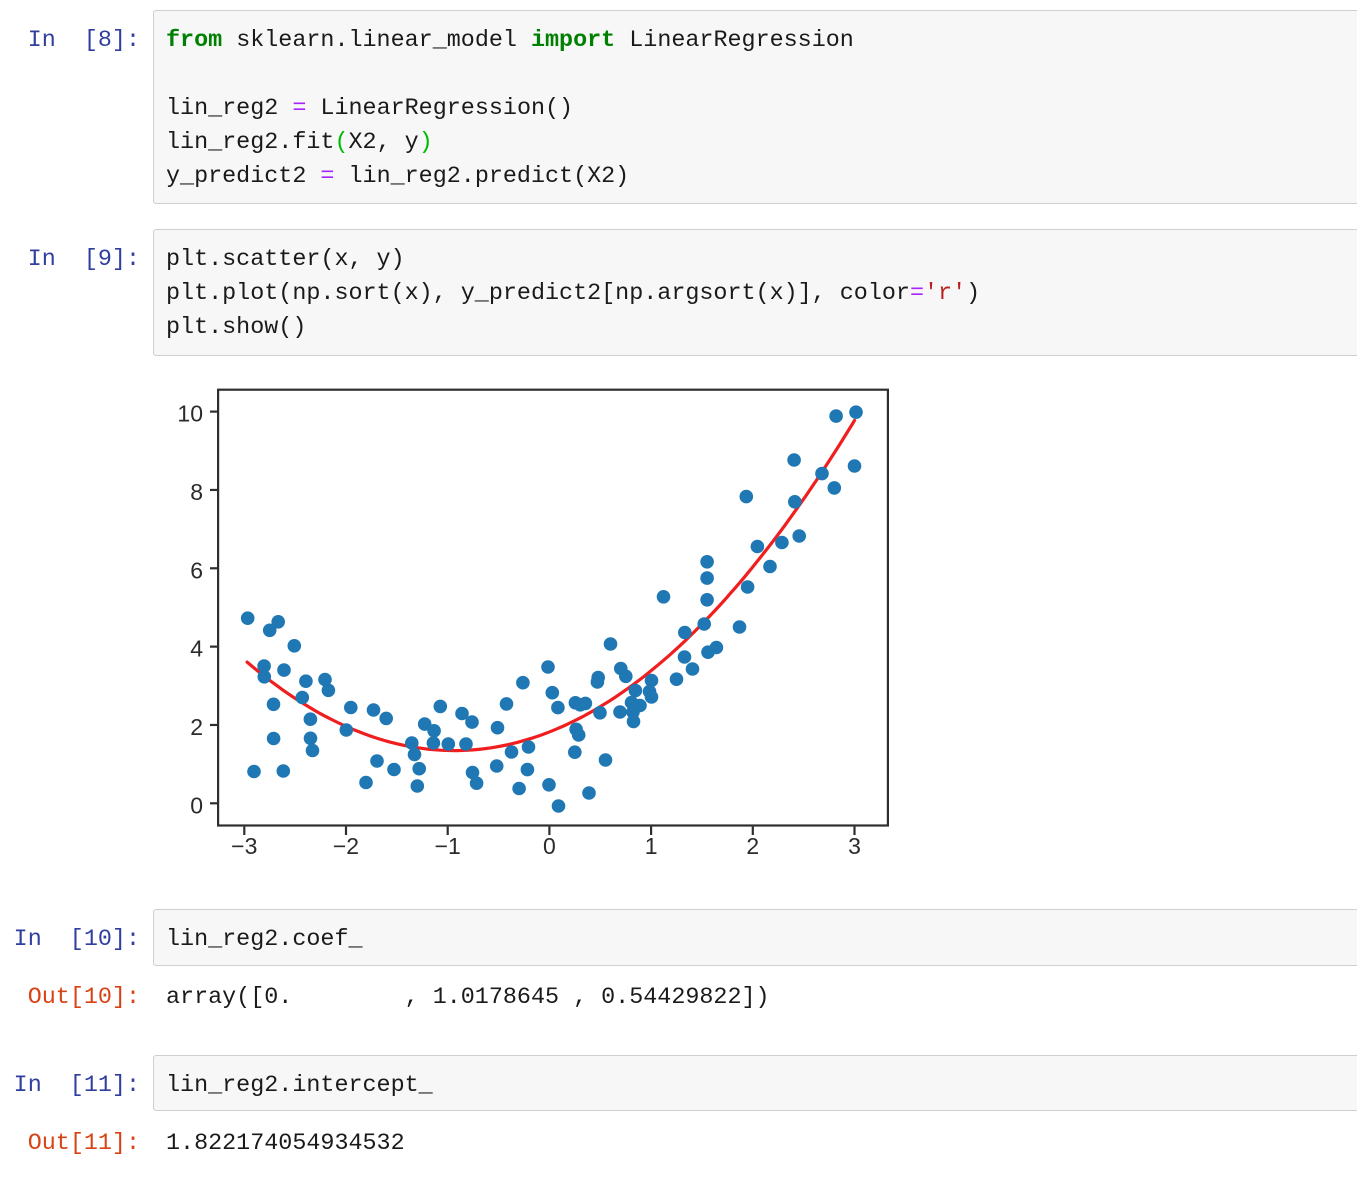 The width and height of the screenshot is (1357, 1182). Describe the element at coordinates (196, 492) in the screenshot. I see `svg-text: 8` at that location.